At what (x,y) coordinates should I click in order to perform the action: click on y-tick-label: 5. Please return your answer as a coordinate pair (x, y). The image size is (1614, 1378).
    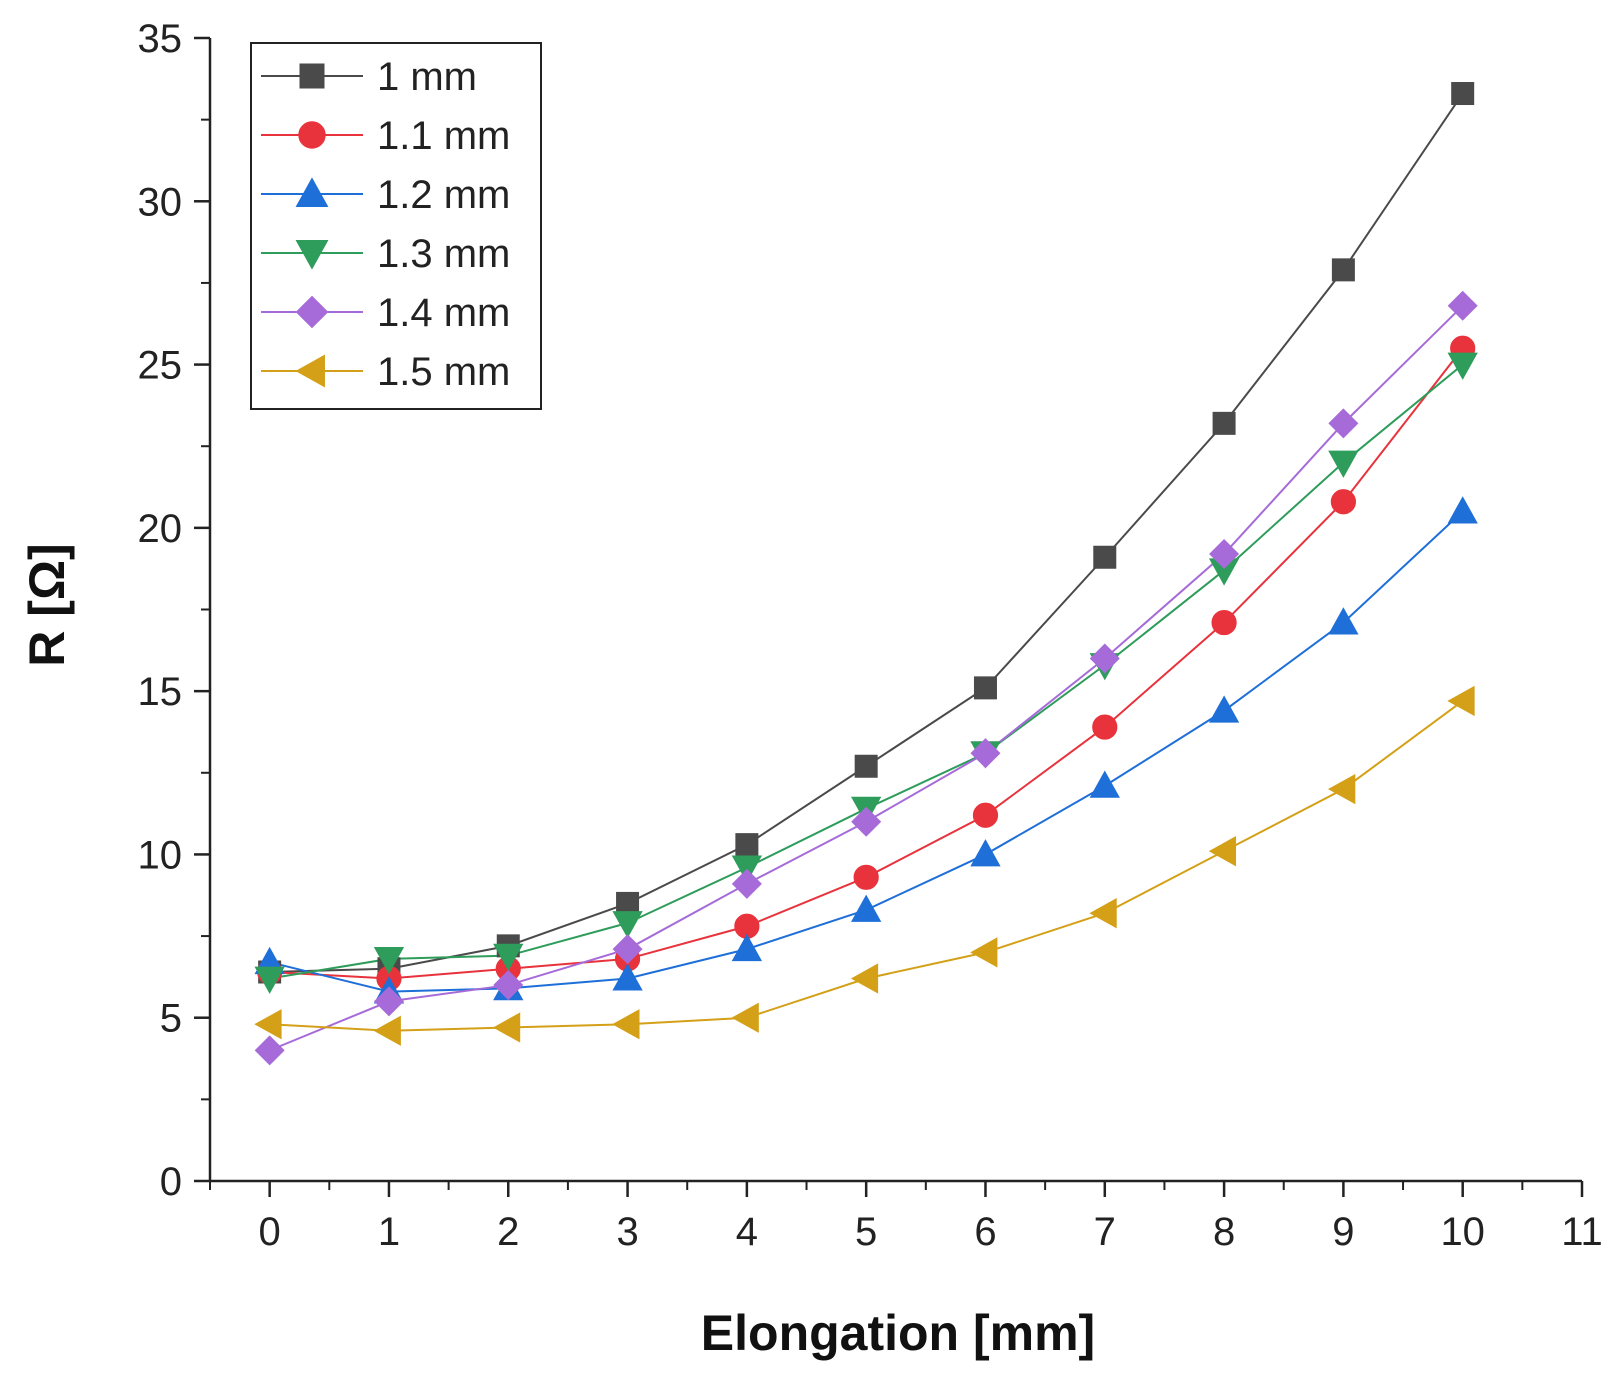
    Looking at the image, I should click on (171, 1019).